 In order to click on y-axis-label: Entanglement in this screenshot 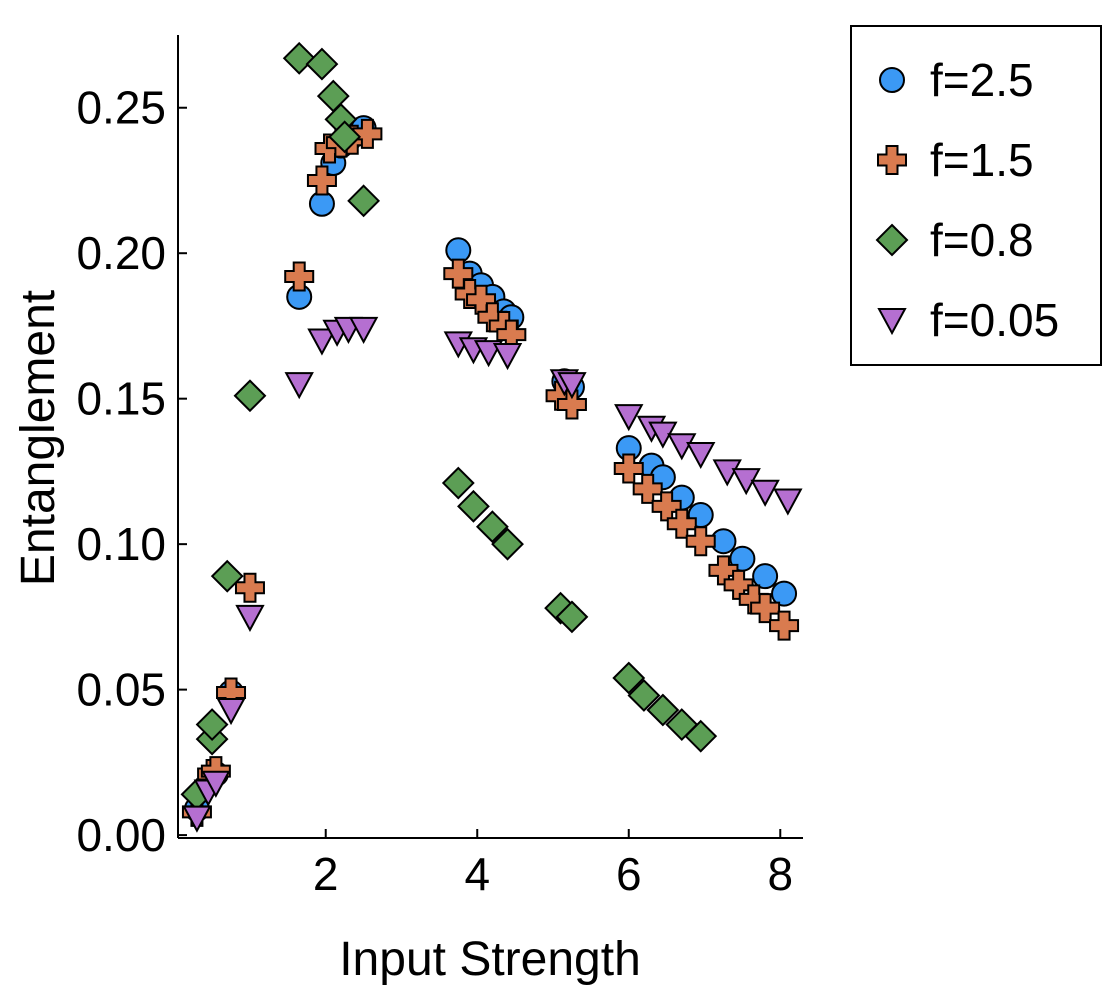, I will do `click(38, 438)`.